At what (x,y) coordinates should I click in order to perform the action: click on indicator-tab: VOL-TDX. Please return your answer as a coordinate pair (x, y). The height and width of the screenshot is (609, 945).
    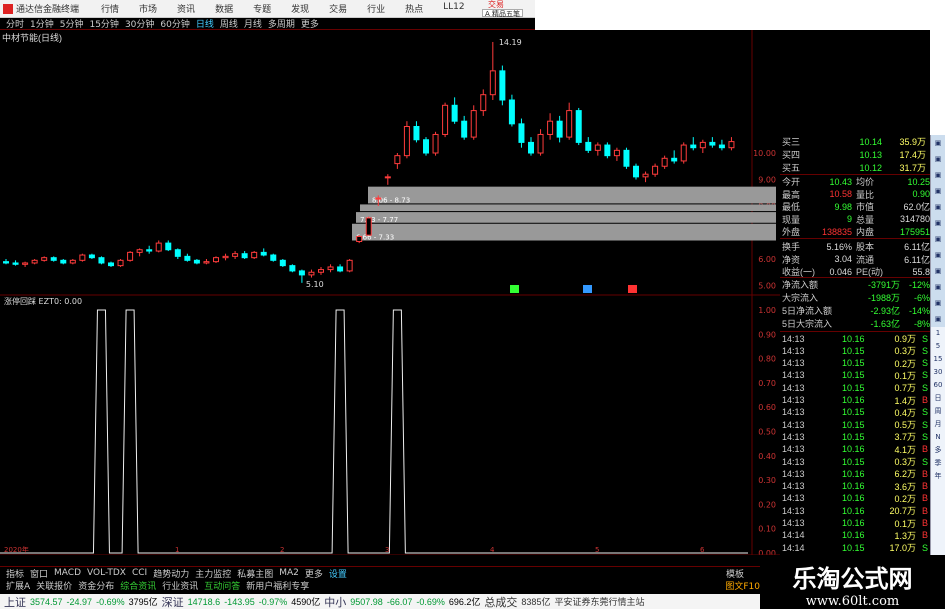
    Looking at the image, I should click on (106, 573).